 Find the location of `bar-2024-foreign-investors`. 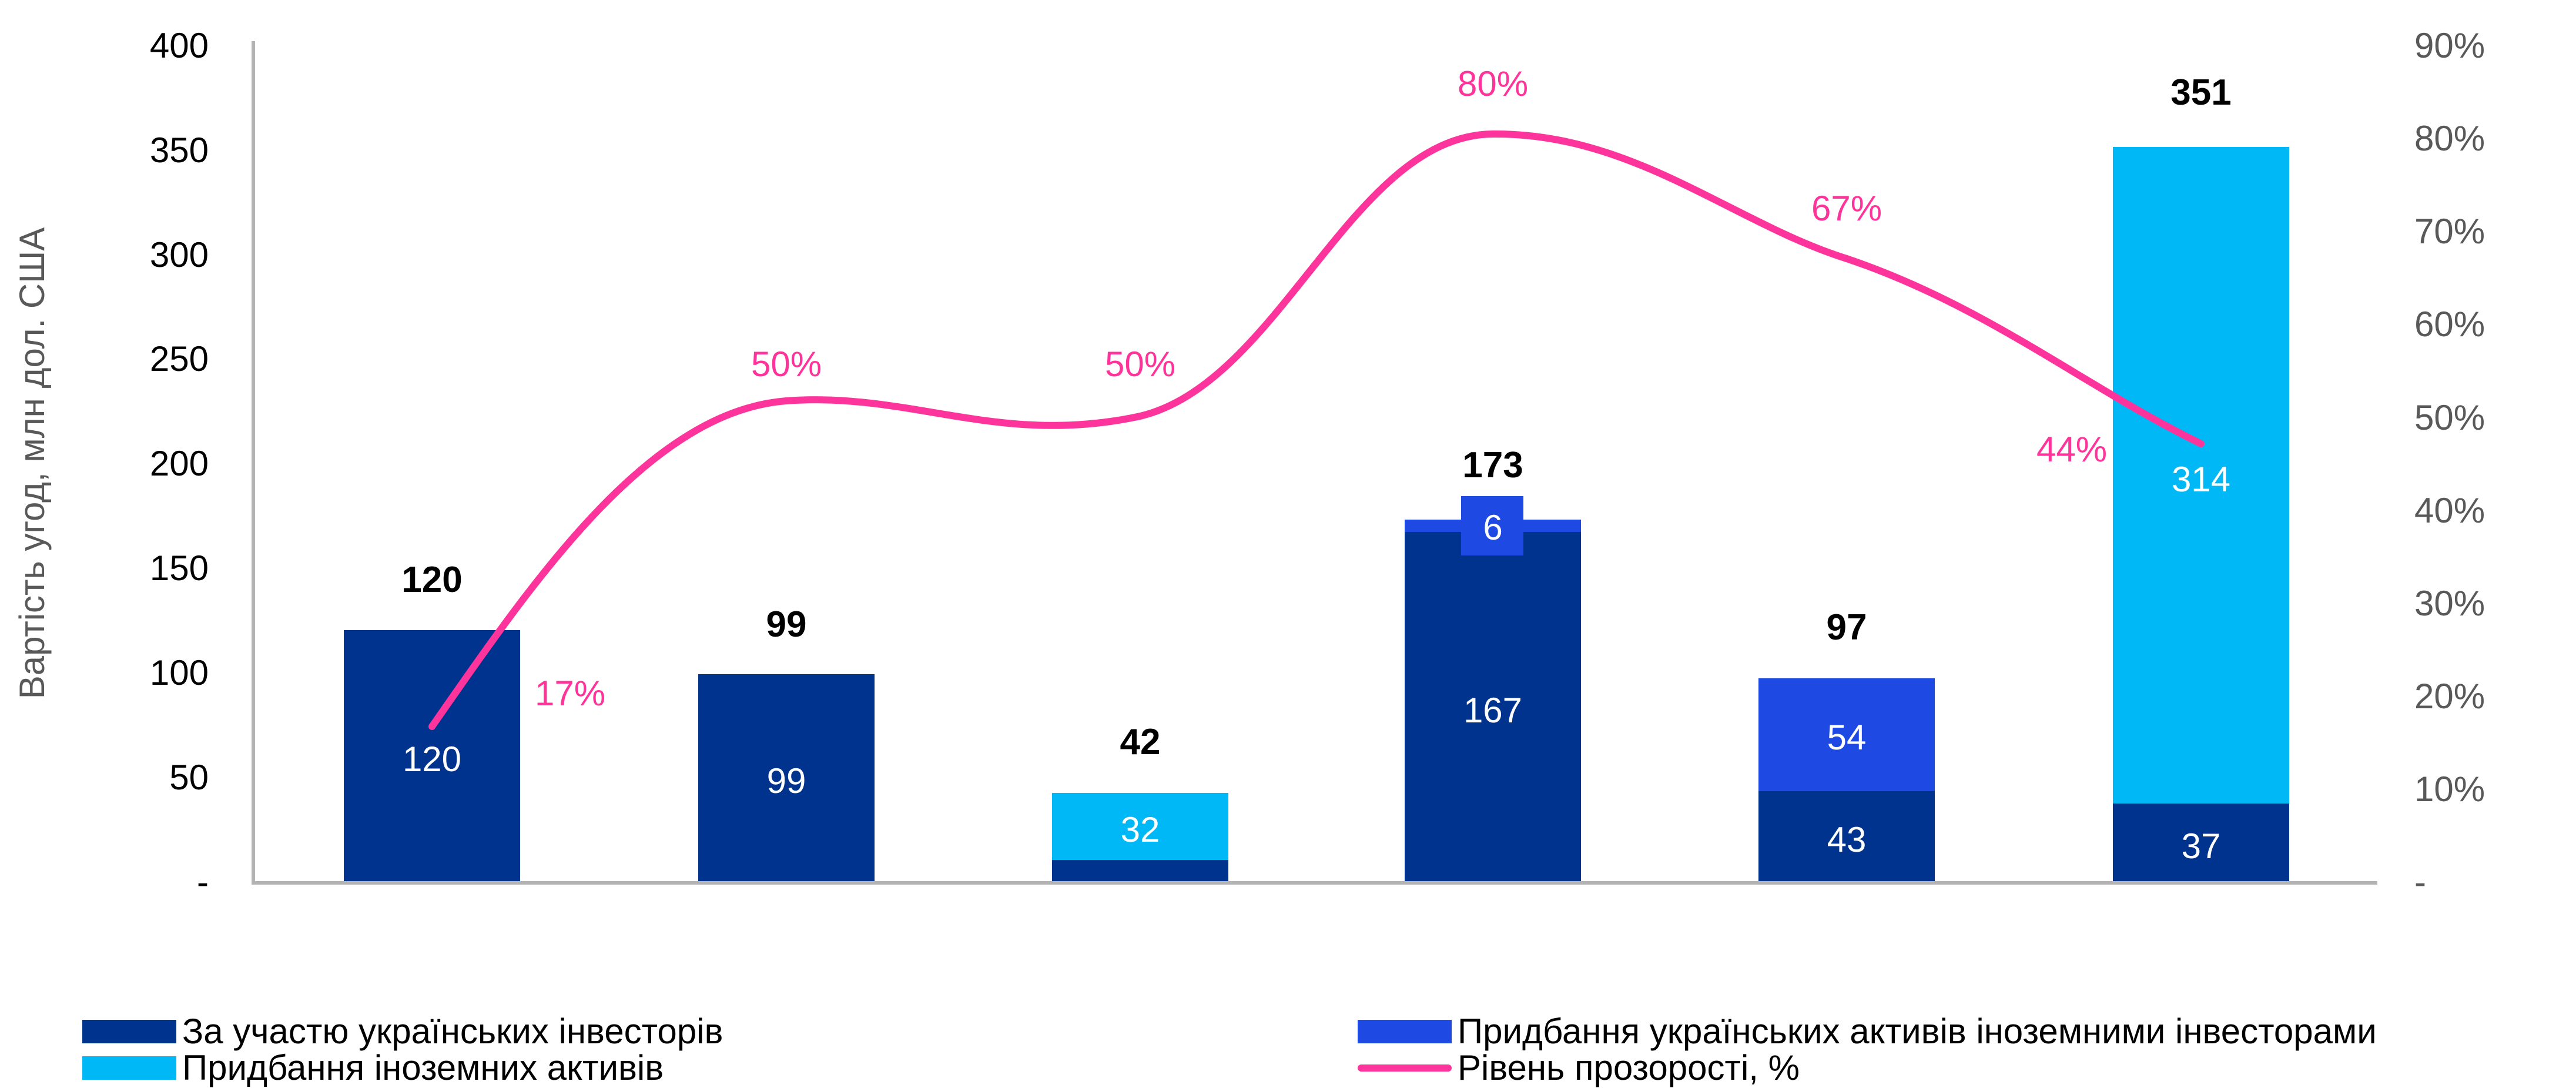

bar-2024-foreign-investors is located at coordinates (1846, 734).